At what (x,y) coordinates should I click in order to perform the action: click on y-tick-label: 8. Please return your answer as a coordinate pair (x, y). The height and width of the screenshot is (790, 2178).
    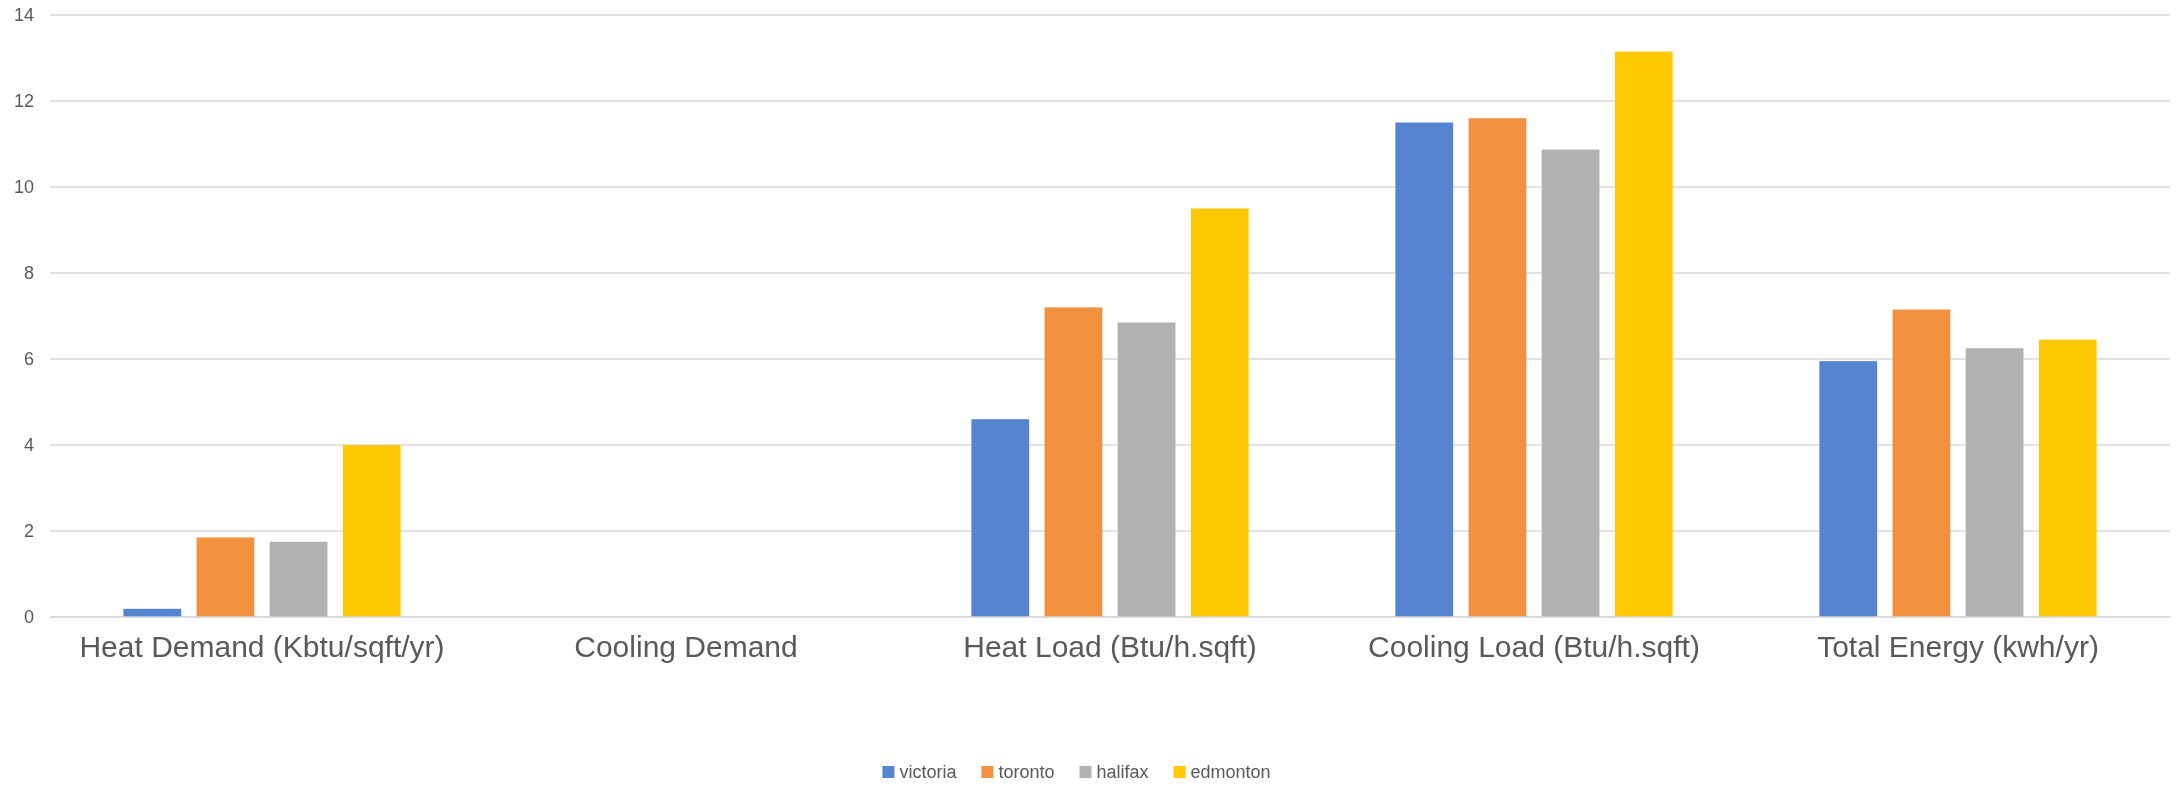
    Looking at the image, I should click on (28, 273).